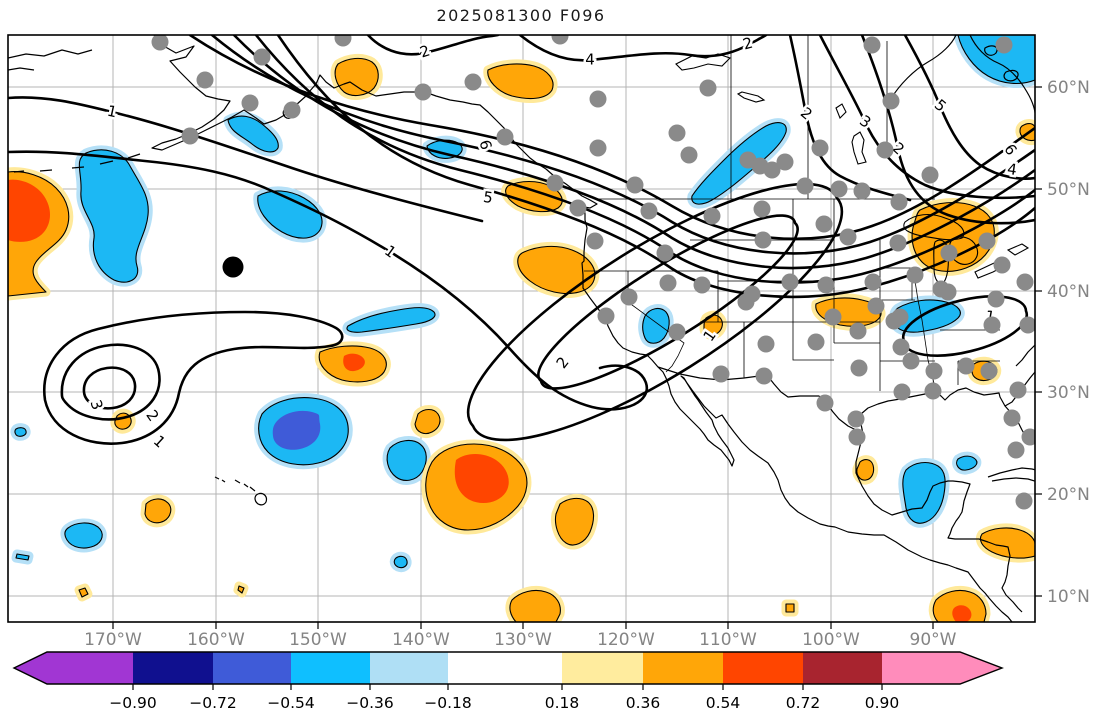 Image resolution: width=1105 pixels, height=712 pixels. I want to click on lat-tick-label: 50°N, so click(1068, 190).